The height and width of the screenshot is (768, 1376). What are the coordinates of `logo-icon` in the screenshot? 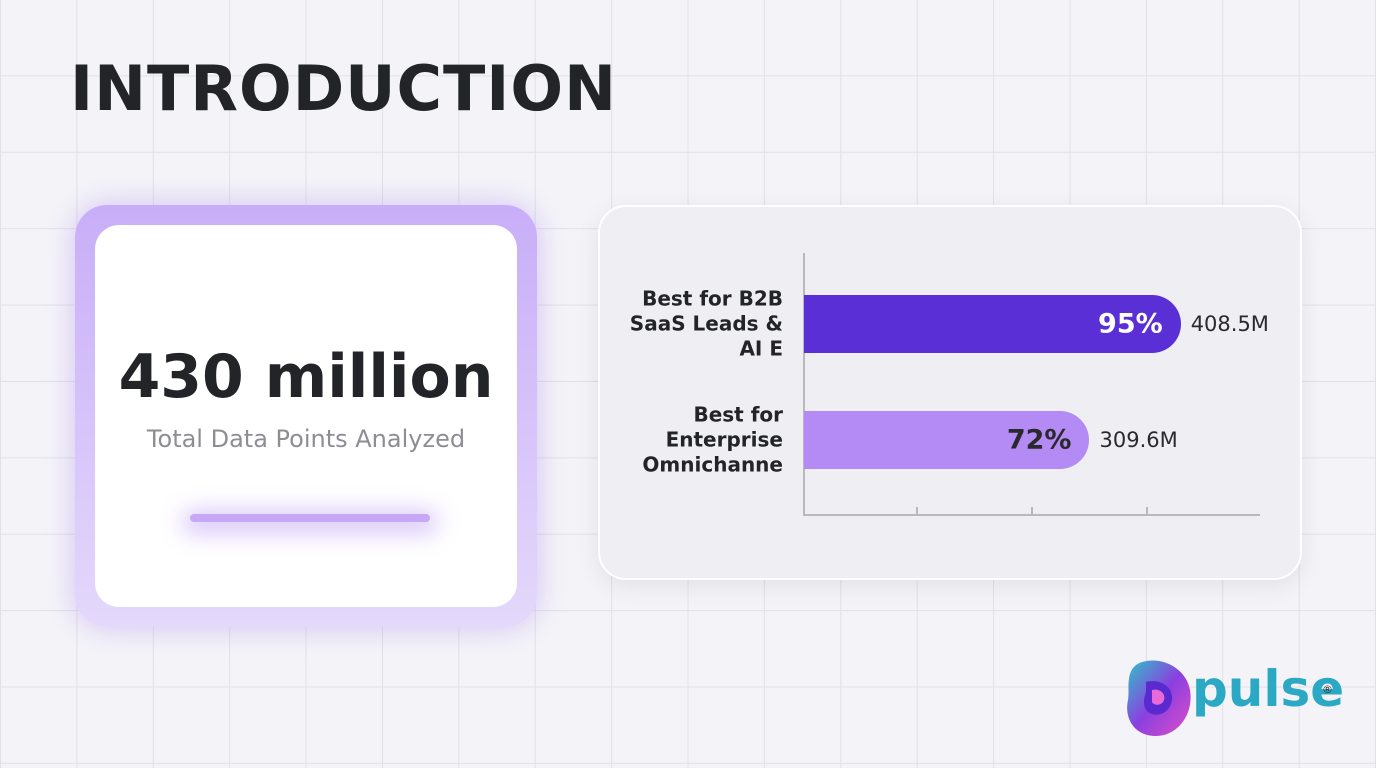 It's located at (1159, 698).